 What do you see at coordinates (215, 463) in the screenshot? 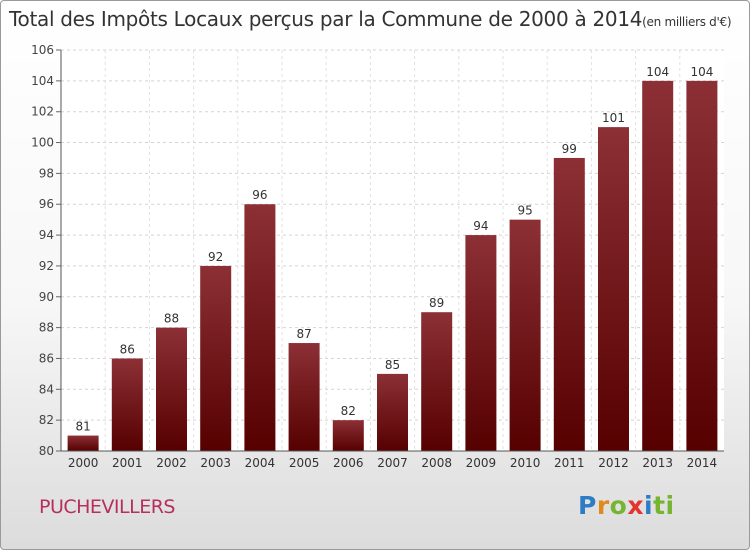
I see `x-tick-label: 2003` at bounding box center [215, 463].